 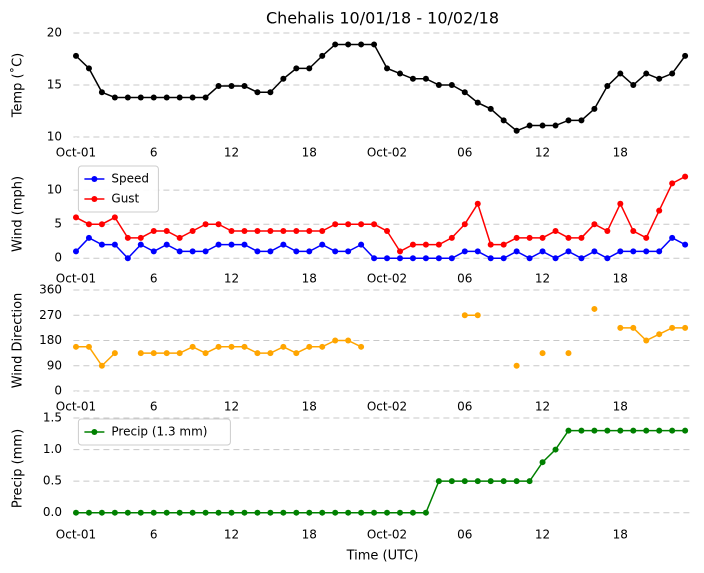 What do you see at coordinates (54, 85) in the screenshot?
I see `y-tick-label: 15` at bounding box center [54, 85].